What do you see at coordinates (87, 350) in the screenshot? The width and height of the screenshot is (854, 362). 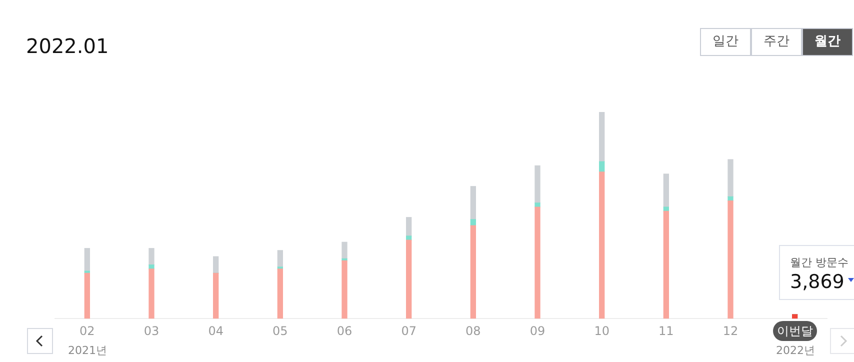 I see `text: 2021년` at bounding box center [87, 350].